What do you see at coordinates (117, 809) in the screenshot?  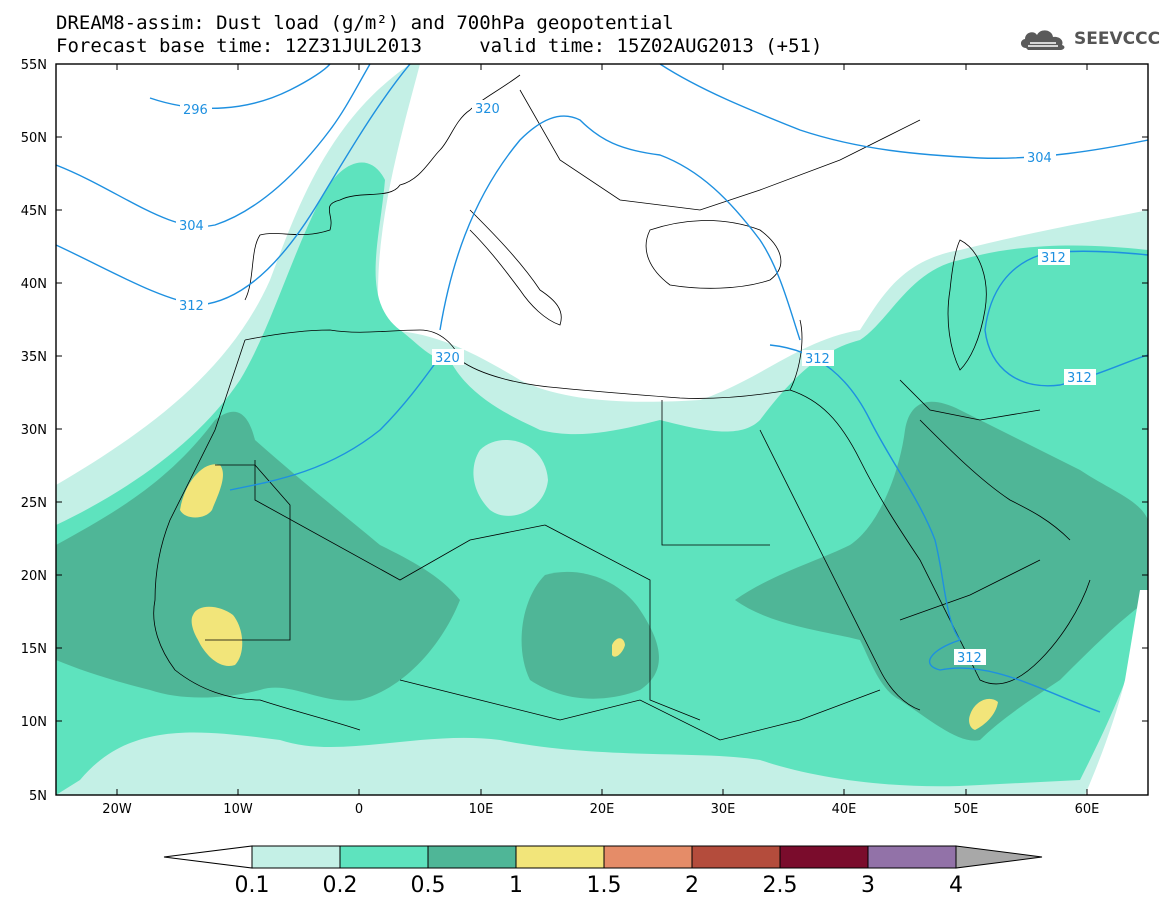 I see `lon-label: 20W` at bounding box center [117, 809].